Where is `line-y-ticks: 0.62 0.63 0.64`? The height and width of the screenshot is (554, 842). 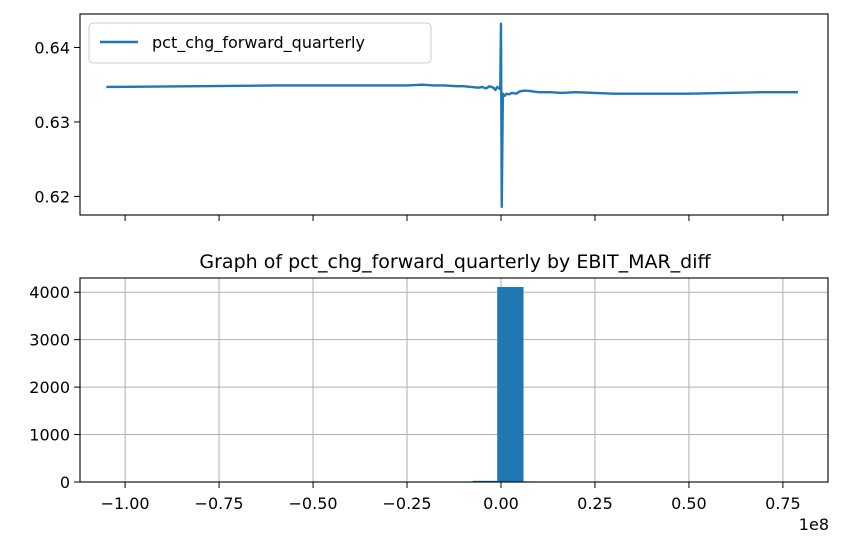
line-y-ticks: 0.62 0.63 0.64 is located at coordinates (57, 122).